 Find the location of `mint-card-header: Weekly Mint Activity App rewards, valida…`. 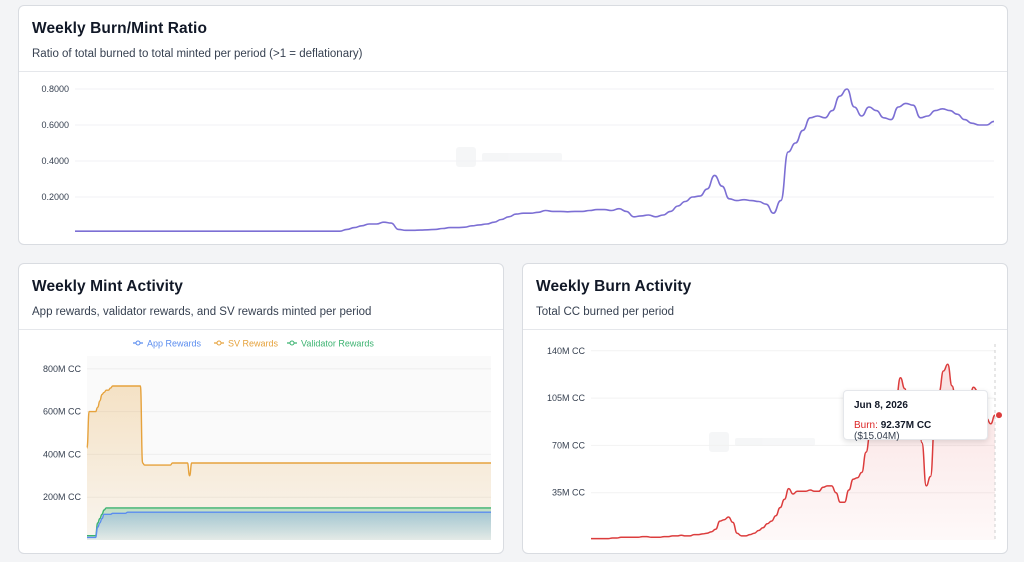

mint-card-header: Weekly Mint Activity App rewards, valida… is located at coordinates (261, 297).